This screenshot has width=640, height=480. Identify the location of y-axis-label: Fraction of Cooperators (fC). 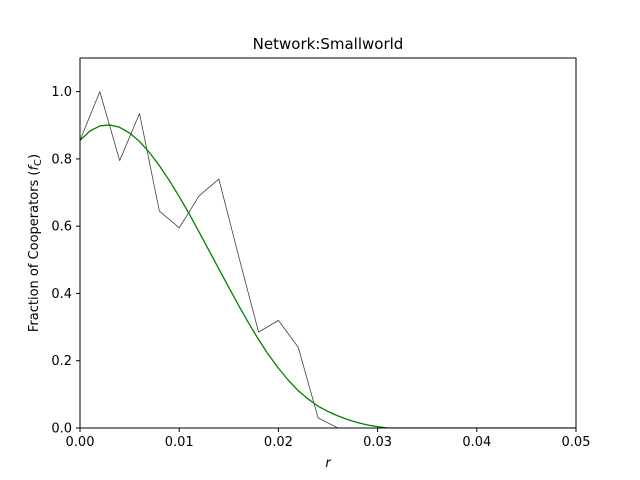
(35, 243).